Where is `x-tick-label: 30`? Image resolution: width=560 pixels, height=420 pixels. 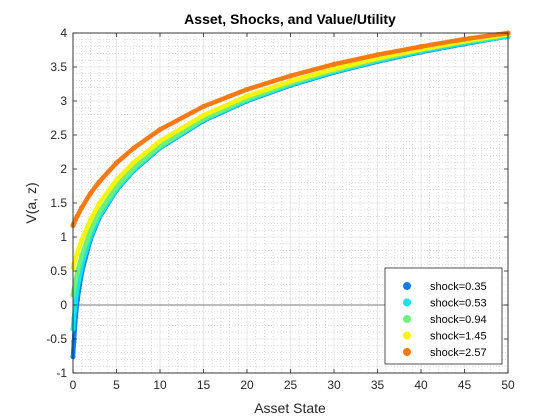
x-tick-label: 30 is located at coordinates (334, 385).